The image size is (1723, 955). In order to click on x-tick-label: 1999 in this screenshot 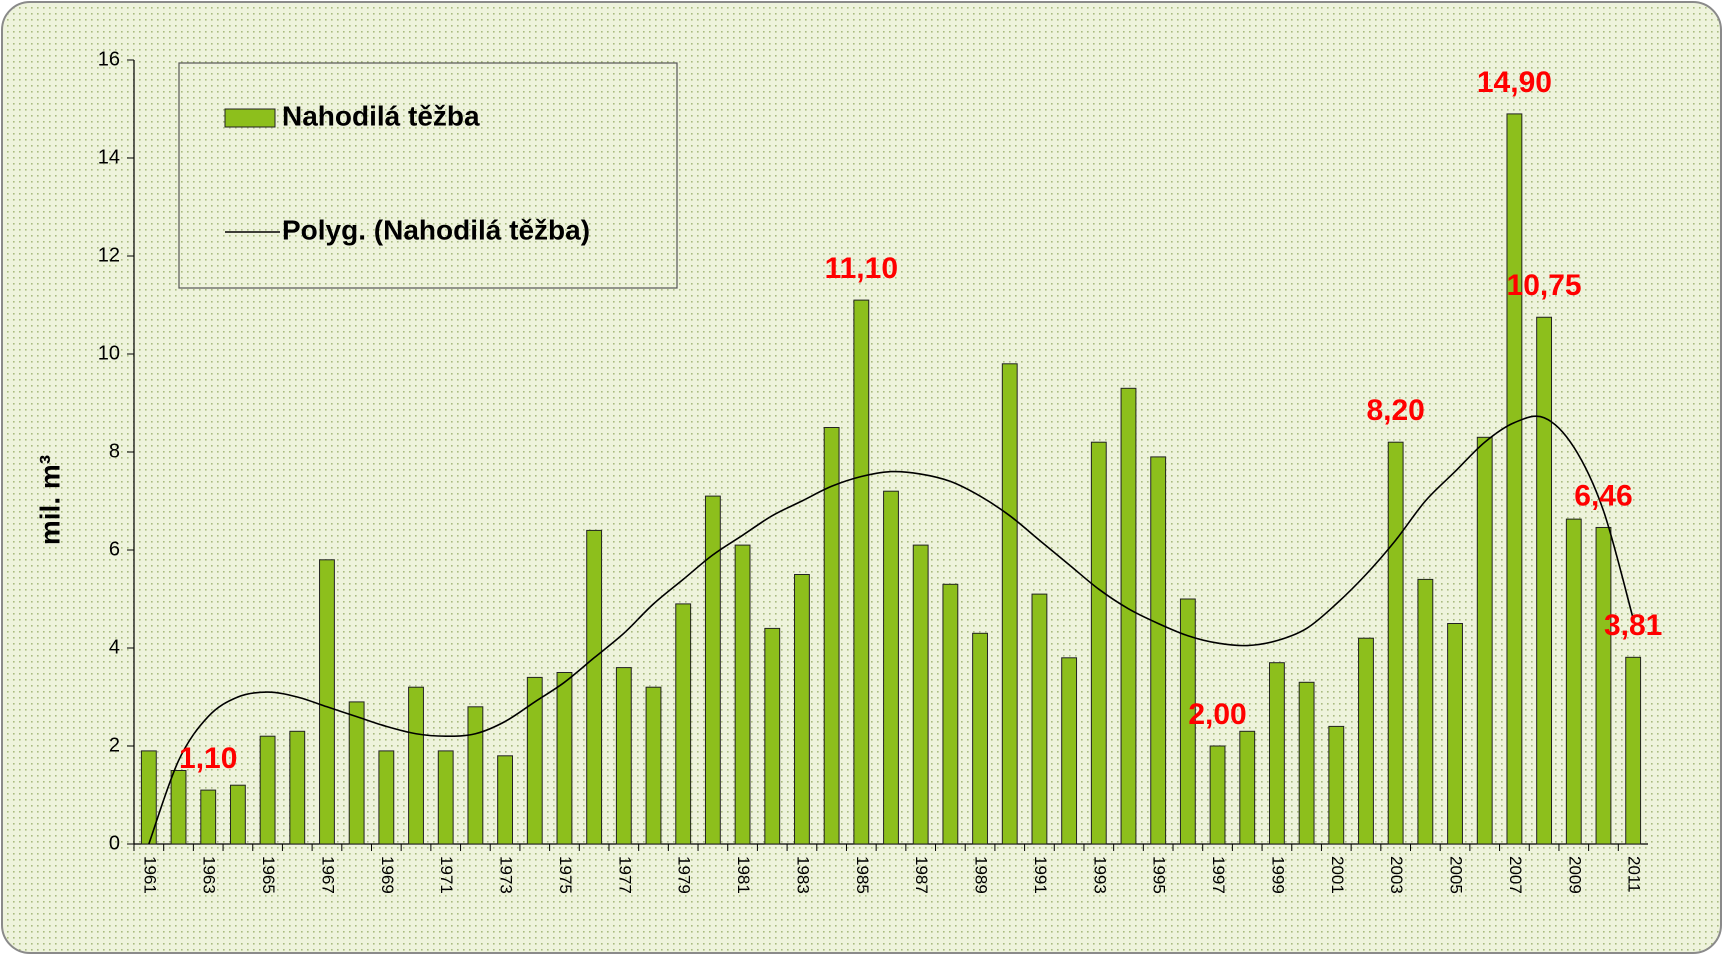, I will do `click(1277, 875)`.